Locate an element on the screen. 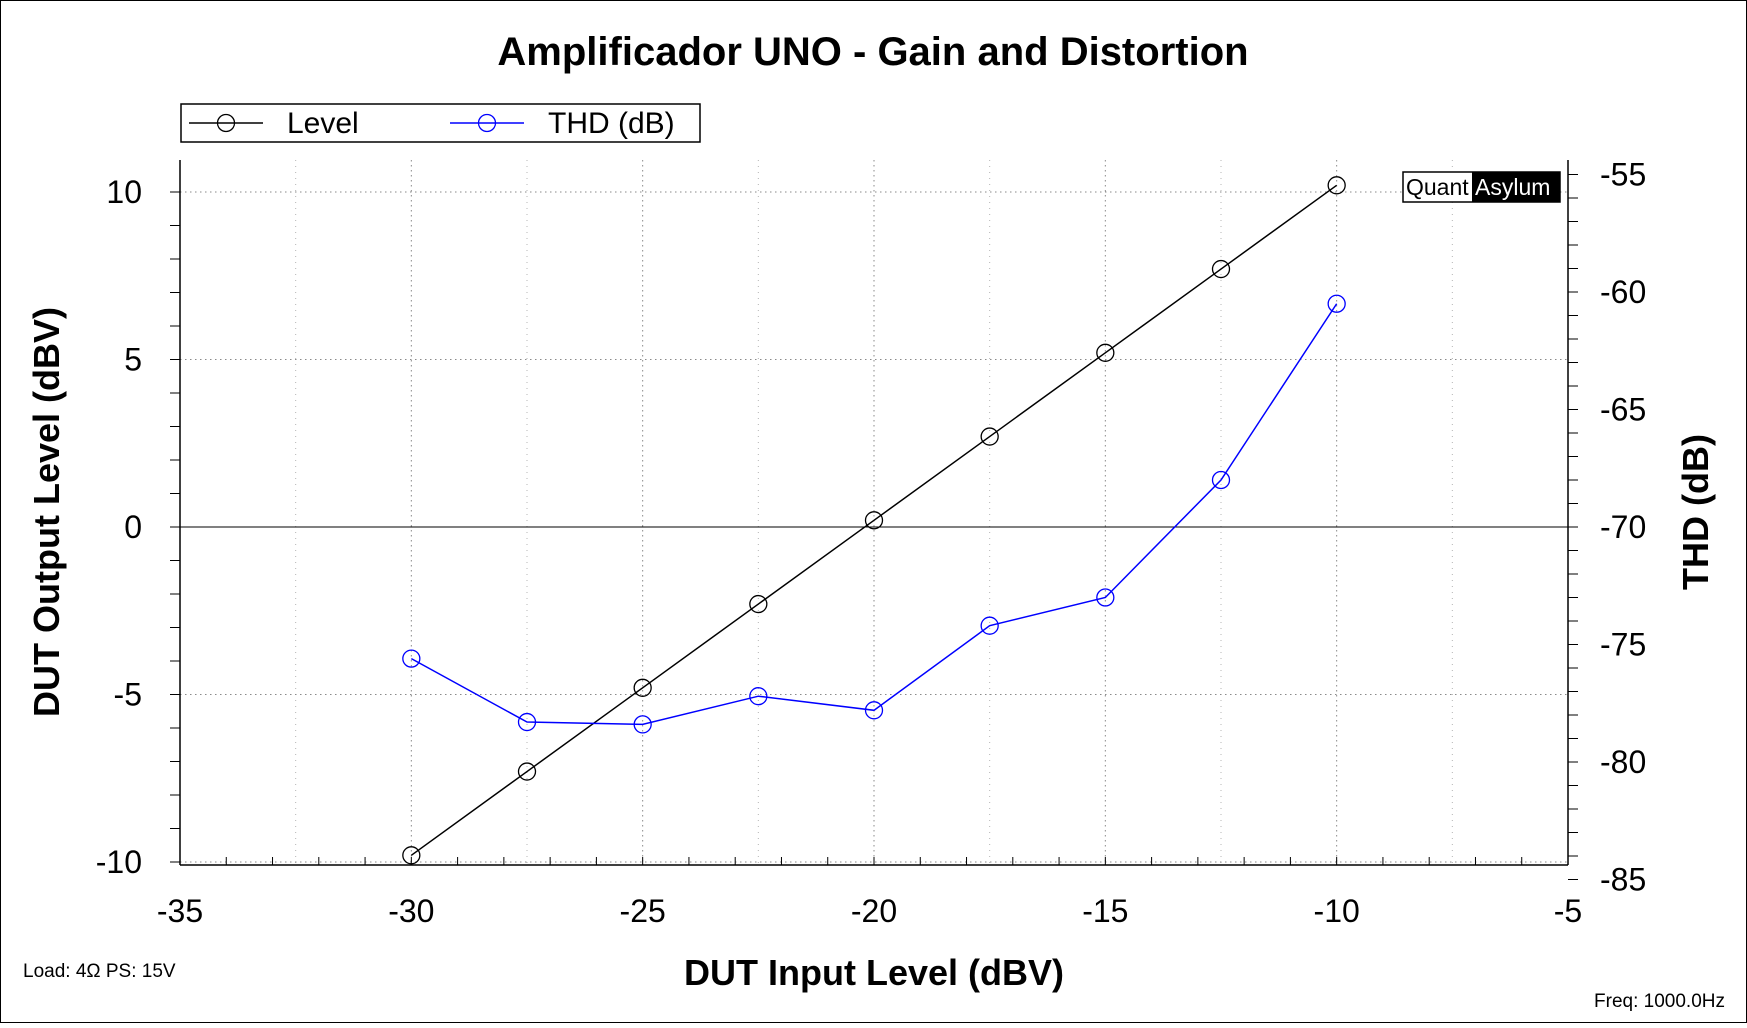 The height and width of the screenshot is (1028, 1747). legend: Level THD (dB) is located at coordinates (440, 123).